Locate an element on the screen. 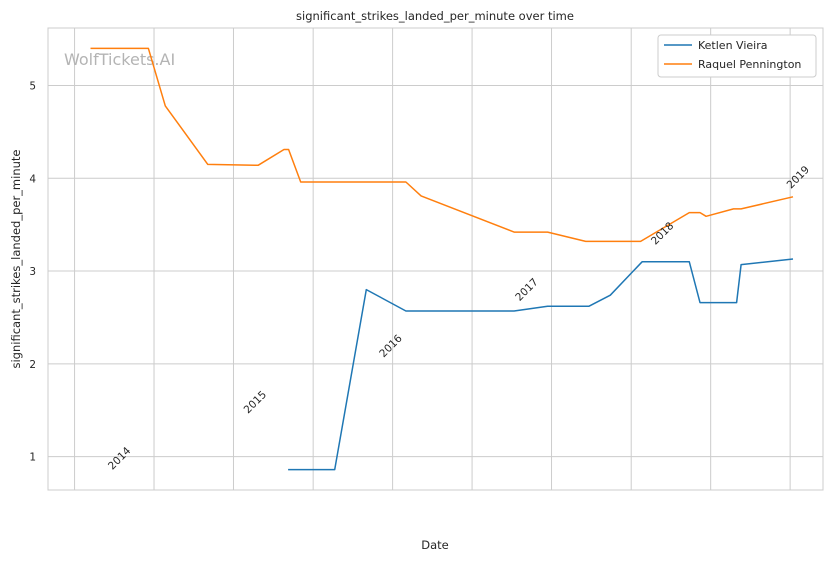 The height and width of the screenshot is (565, 832). x-axis-label: Date is located at coordinates (435, 545).